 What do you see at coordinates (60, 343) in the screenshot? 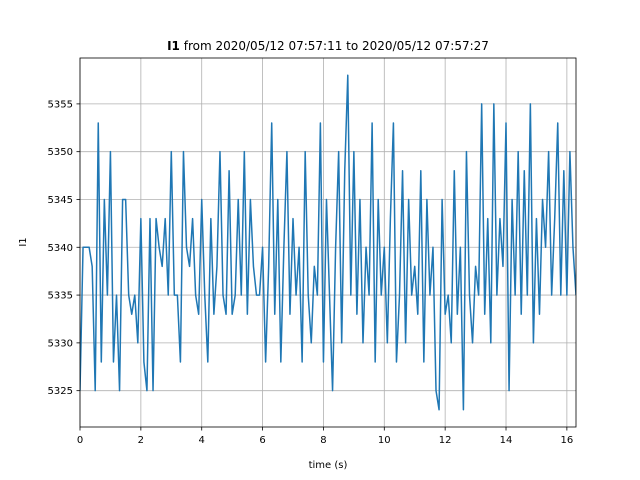
I see `y-tick-label: 5330` at bounding box center [60, 343].